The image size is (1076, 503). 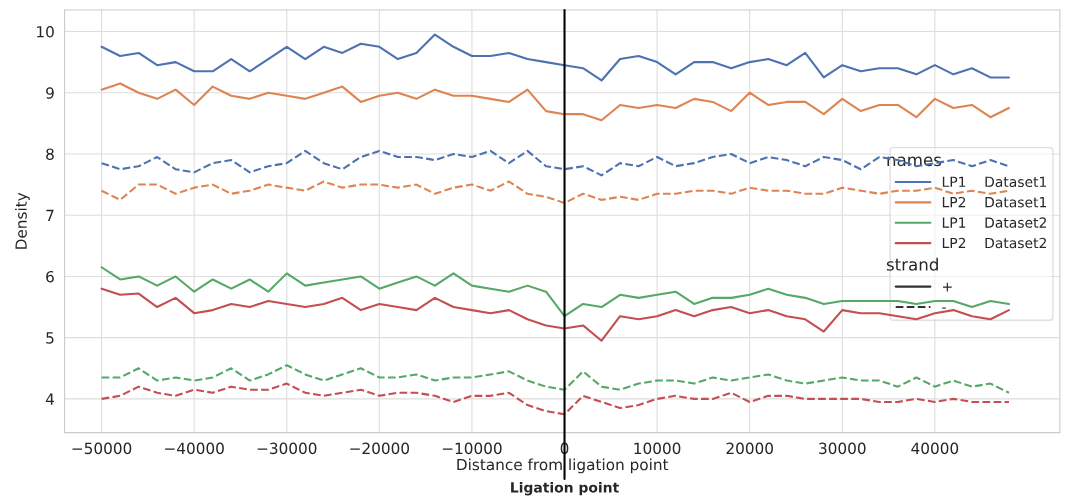 What do you see at coordinates (50, 93) in the screenshot?
I see `y-tick-label: 9` at bounding box center [50, 93].